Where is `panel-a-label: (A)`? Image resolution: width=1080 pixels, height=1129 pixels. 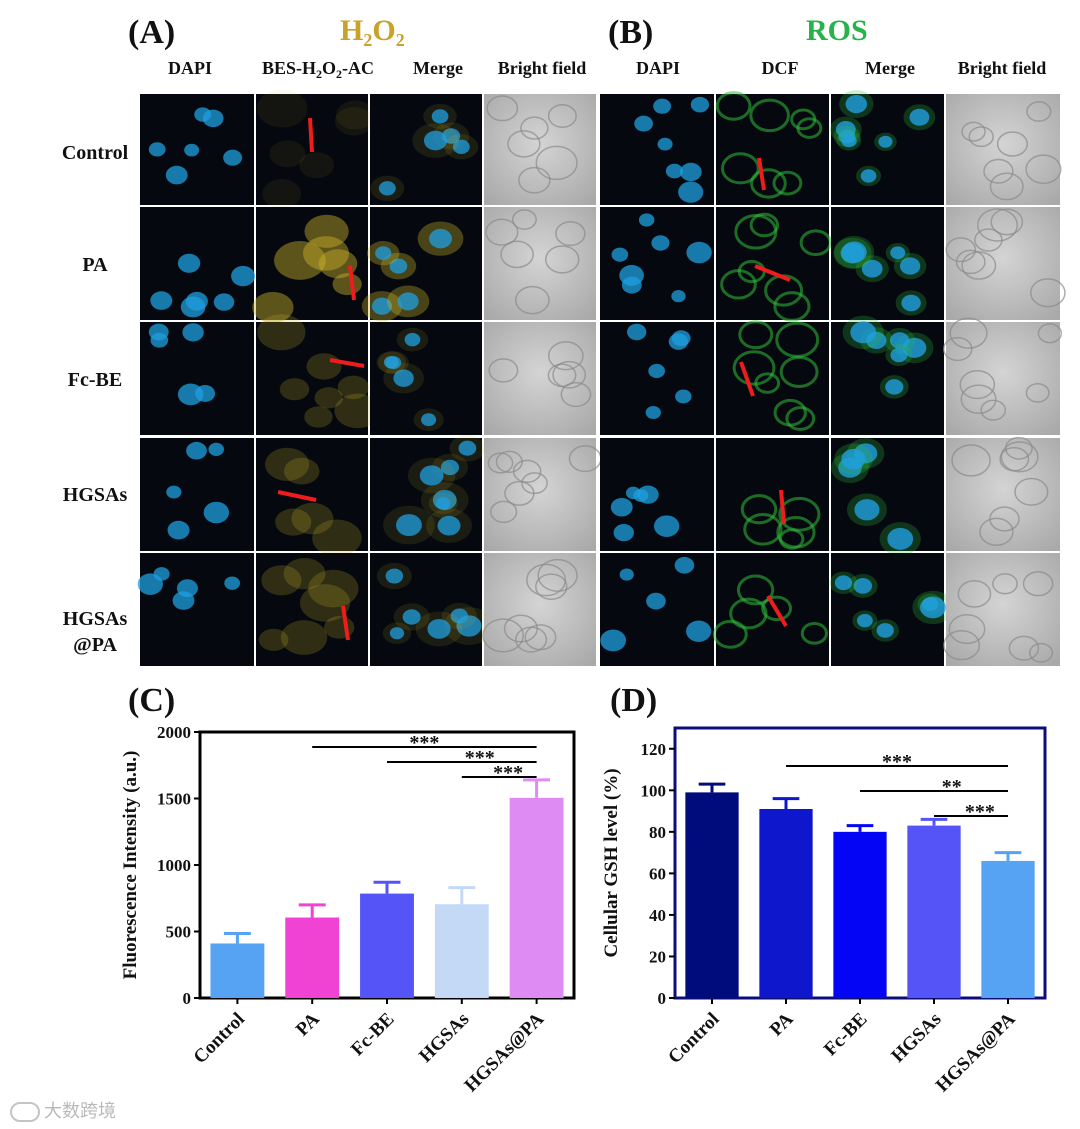
panel-a-label: (A) is located at coordinates (152, 32).